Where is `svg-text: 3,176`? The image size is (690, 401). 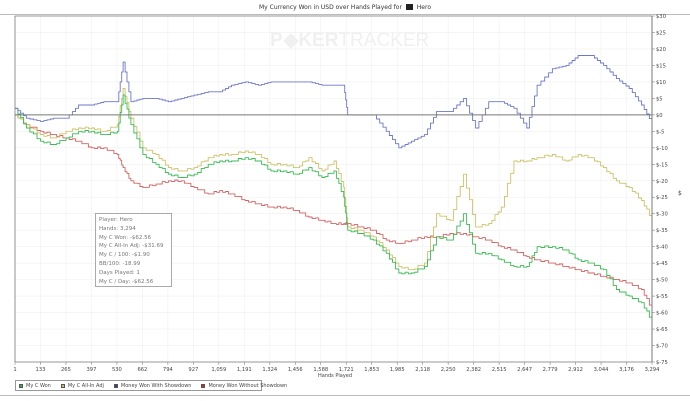
svg-text: 3,176 is located at coordinates (626, 370).